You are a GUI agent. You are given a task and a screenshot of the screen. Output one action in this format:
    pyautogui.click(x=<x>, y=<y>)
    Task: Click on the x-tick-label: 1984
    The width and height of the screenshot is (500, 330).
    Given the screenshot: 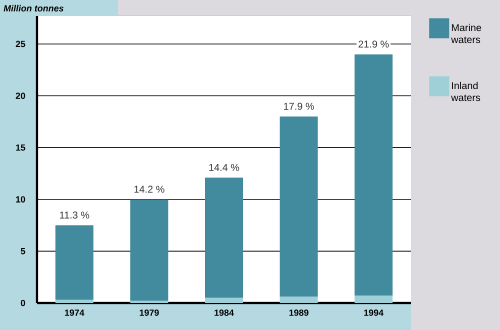 What is the action you would take?
    pyautogui.click(x=224, y=313)
    